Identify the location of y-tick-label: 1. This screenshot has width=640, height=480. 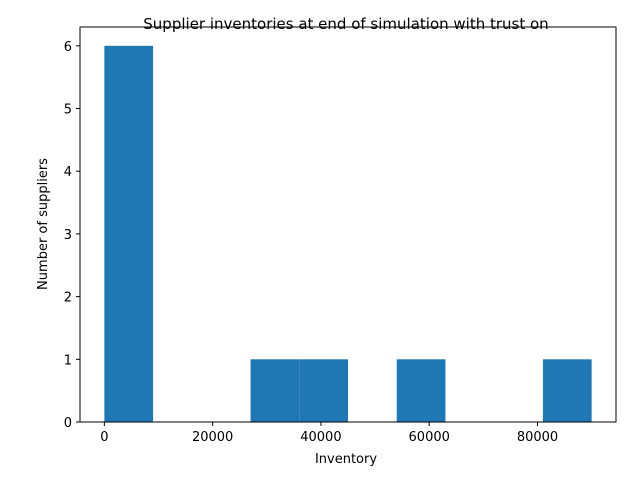
(68, 360).